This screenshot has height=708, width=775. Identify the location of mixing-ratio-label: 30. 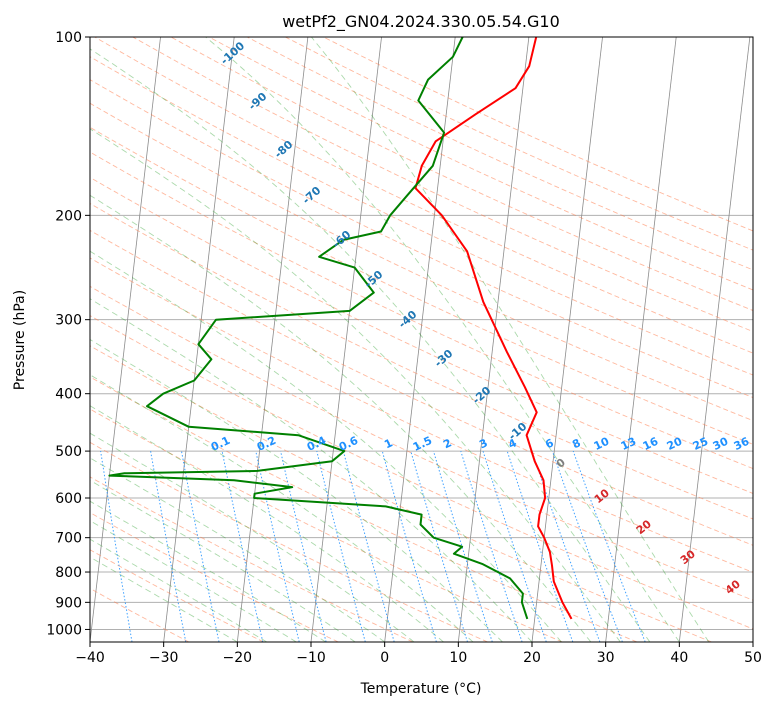
(721, 444).